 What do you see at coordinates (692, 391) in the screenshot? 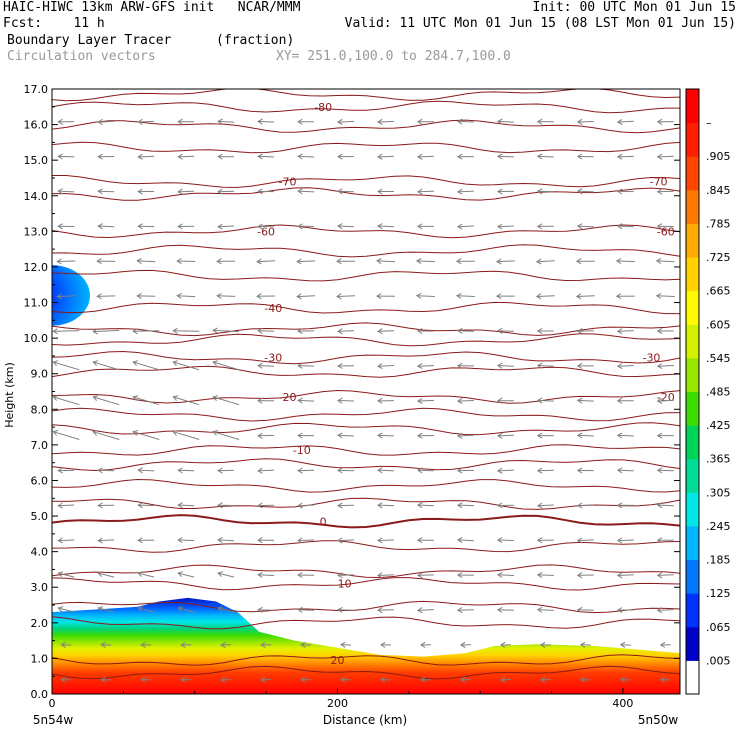
I see `colorbar-frame` at bounding box center [692, 391].